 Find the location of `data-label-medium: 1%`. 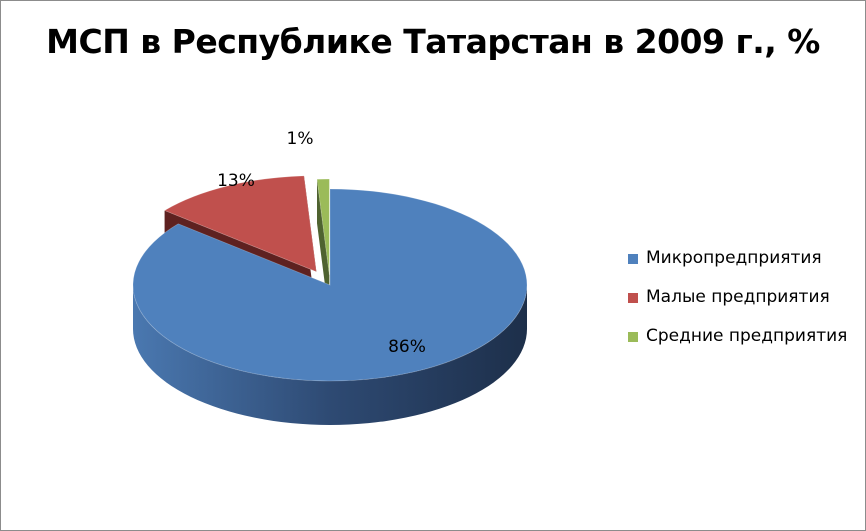

data-label-medium: 1% is located at coordinates (300, 139).